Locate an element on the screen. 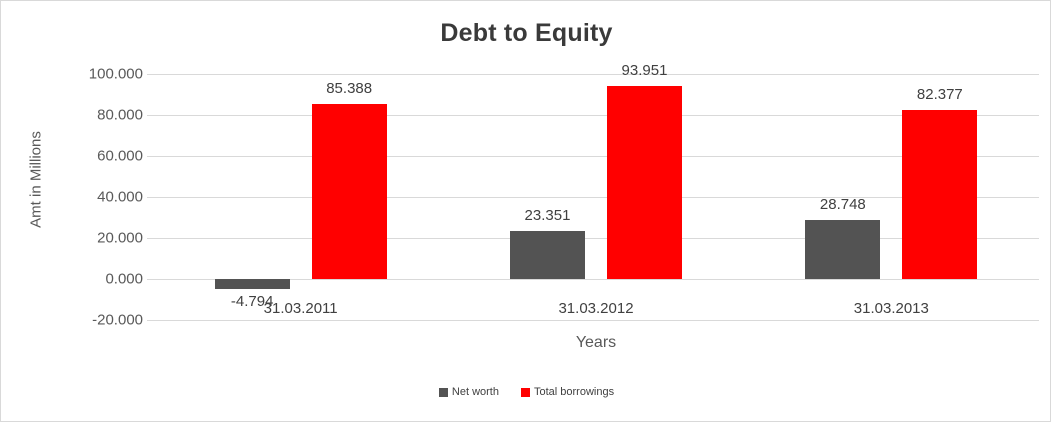 Image resolution: width=1051 pixels, height=422 pixels. legend-item: Net worth is located at coordinates (468, 392).